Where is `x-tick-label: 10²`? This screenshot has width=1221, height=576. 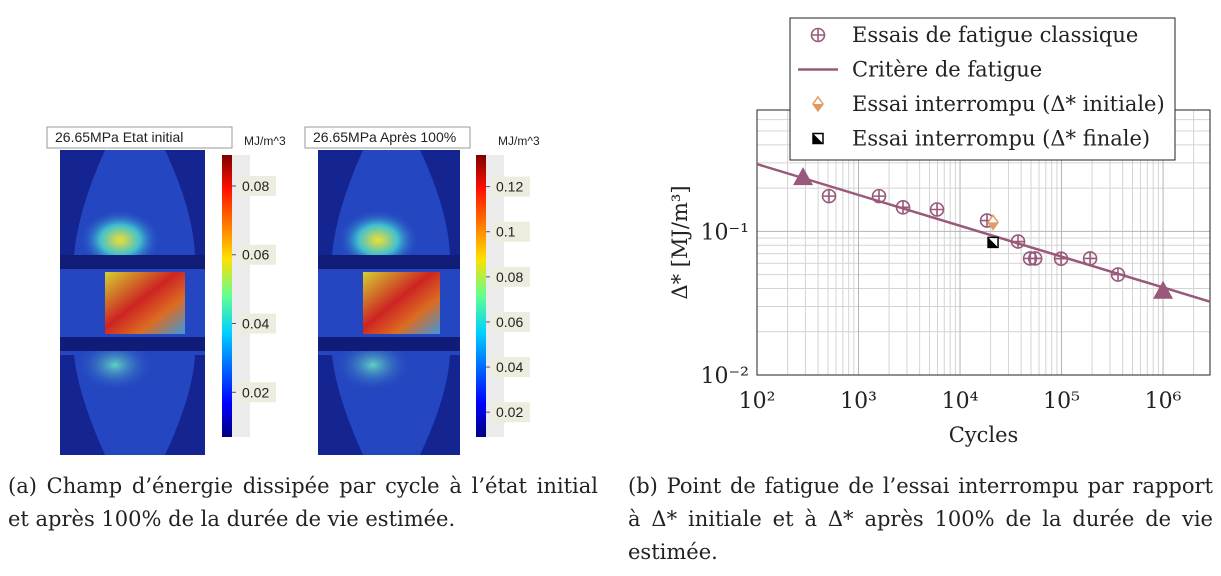
x-tick-label: 10² is located at coordinates (757, 401).